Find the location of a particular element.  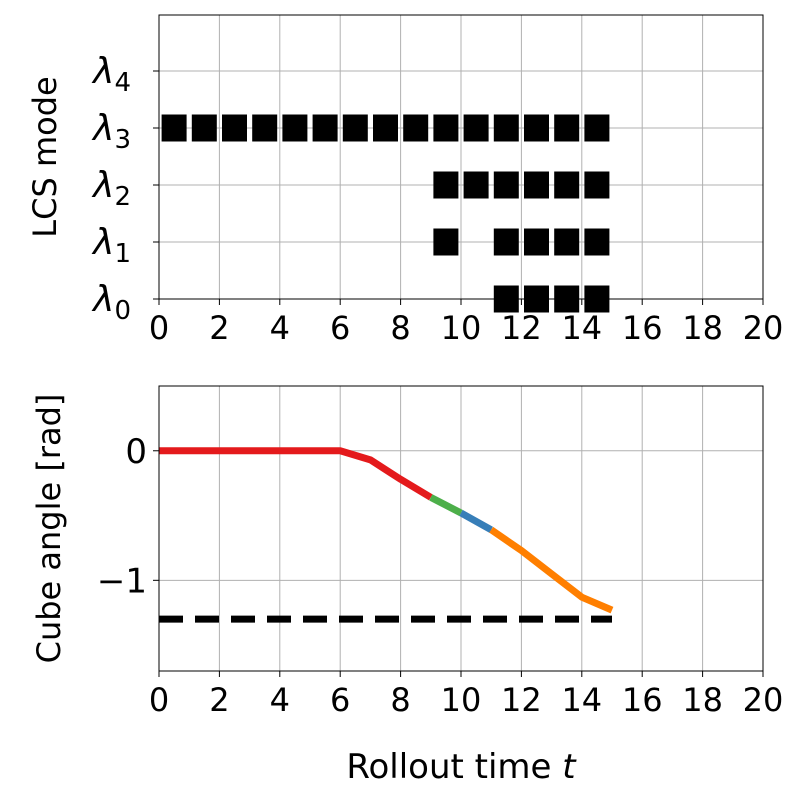

lcs-x-ticks: 0 2 4 6 8 10 12 14 16 18 20 is located at coordinates (466, 323).